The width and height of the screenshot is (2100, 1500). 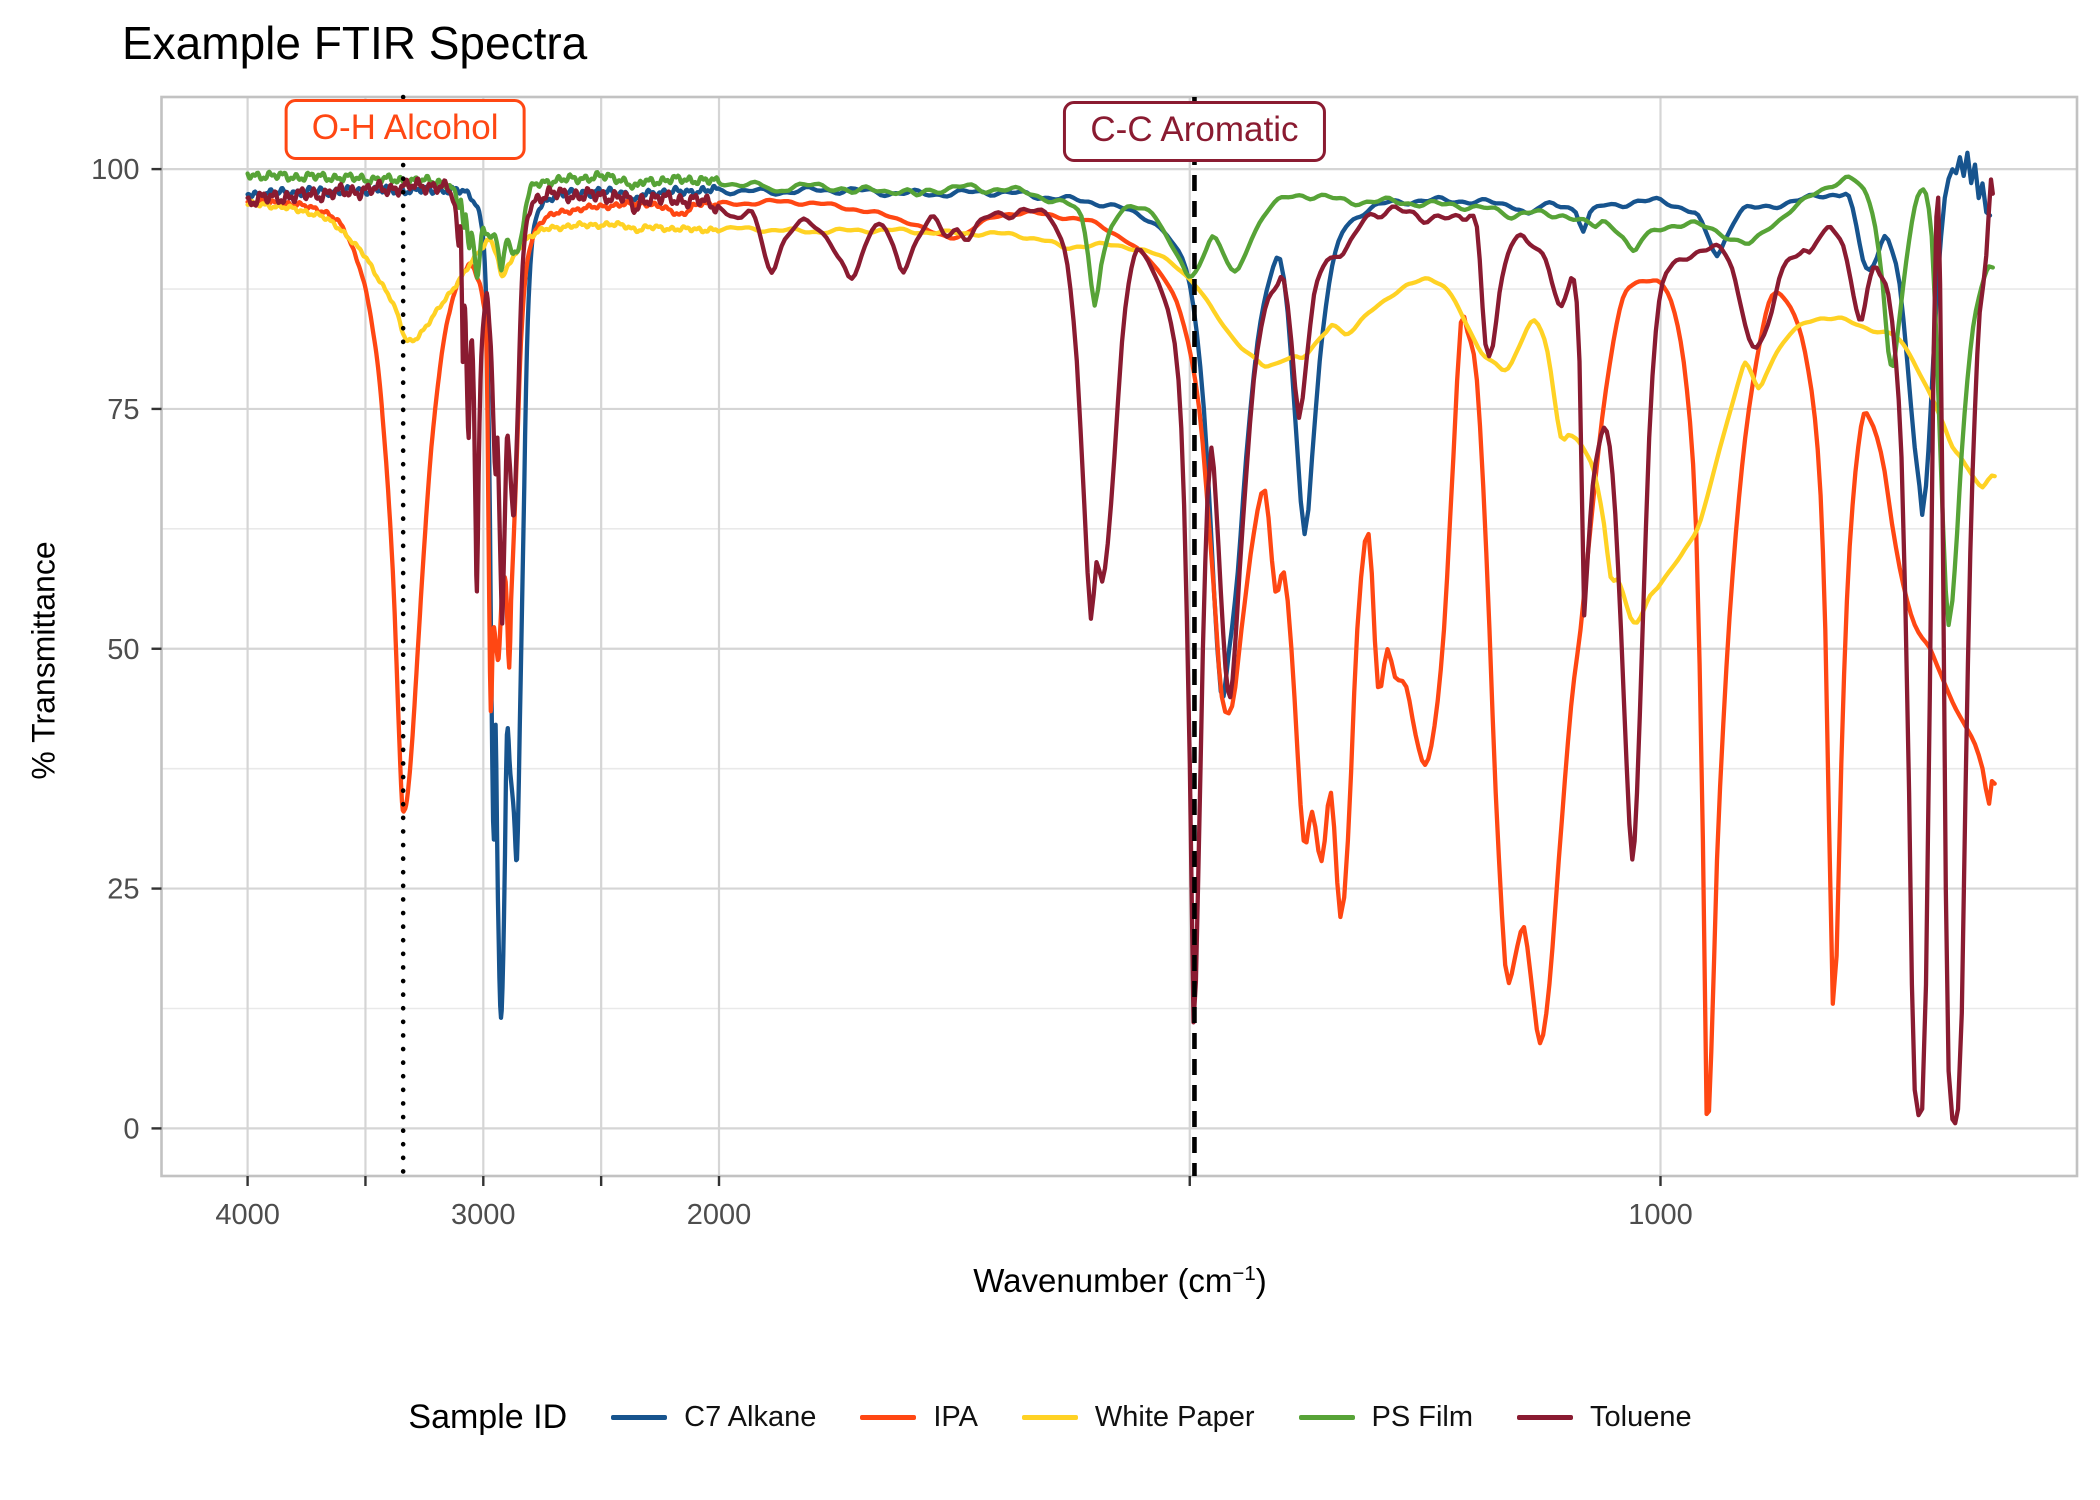 I want to click on legend-item-c7-alkane: C7 Alkane, so click(x=713, y=1417).